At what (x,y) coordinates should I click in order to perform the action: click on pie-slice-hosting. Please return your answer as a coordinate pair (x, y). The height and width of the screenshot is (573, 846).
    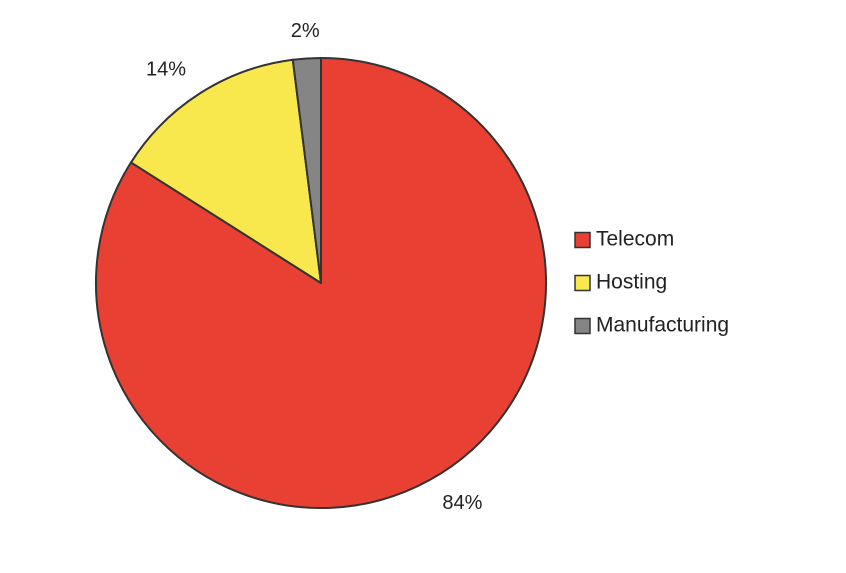
    Looking at the image, I should click on (226, 171).